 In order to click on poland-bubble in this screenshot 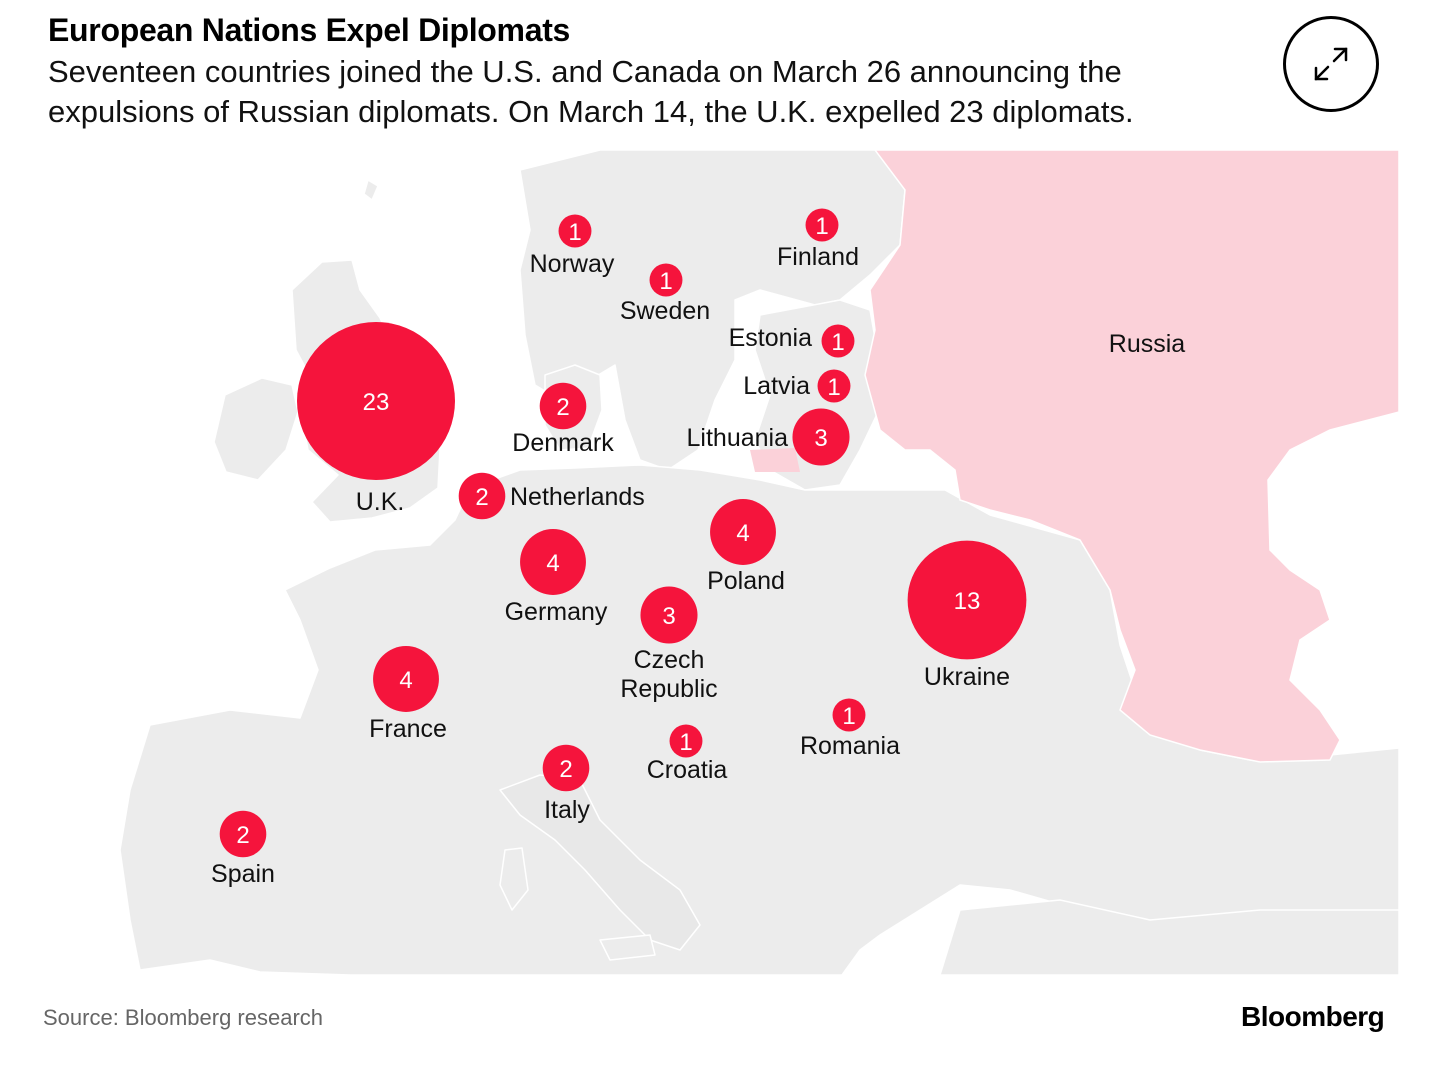, I will do `click(743, 532)`.